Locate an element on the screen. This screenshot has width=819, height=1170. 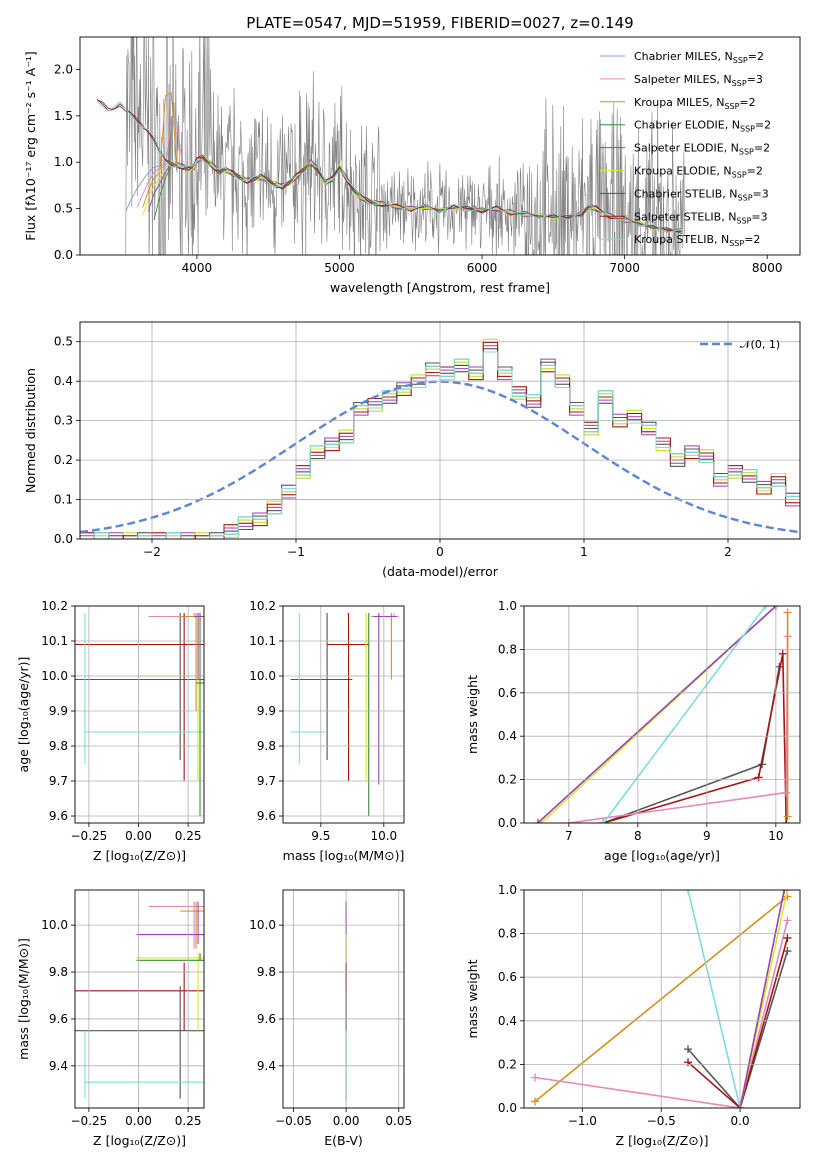
y-tick-label: 0.3 is located at coordinates (63, 421).